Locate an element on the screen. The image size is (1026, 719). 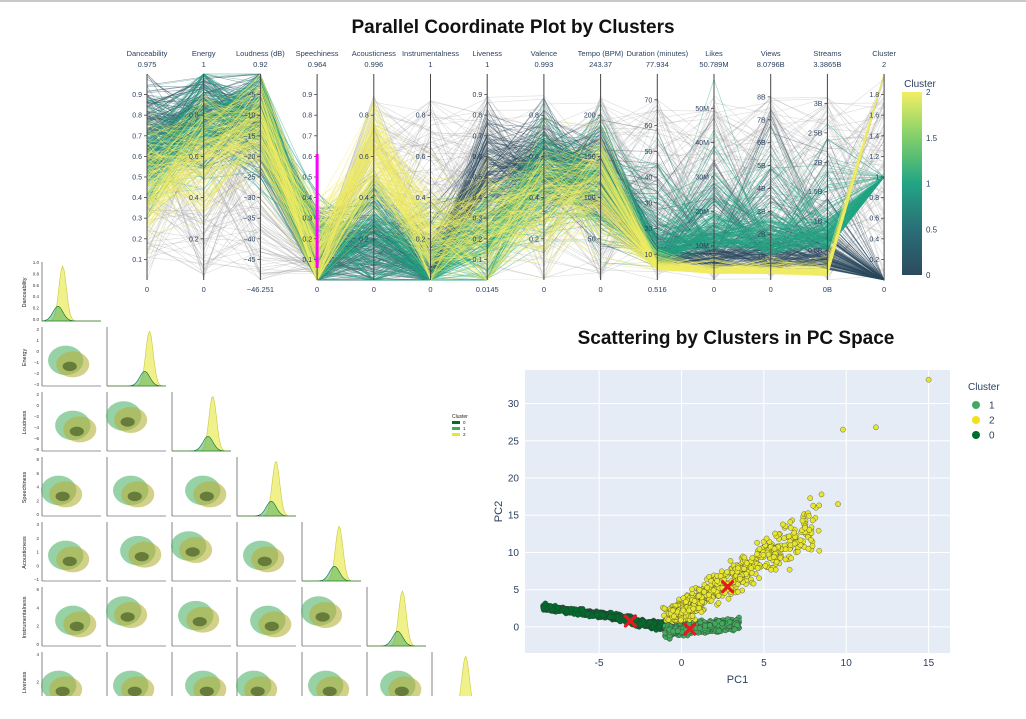
pair-diag-danceability is located at coordinates (71, 292).